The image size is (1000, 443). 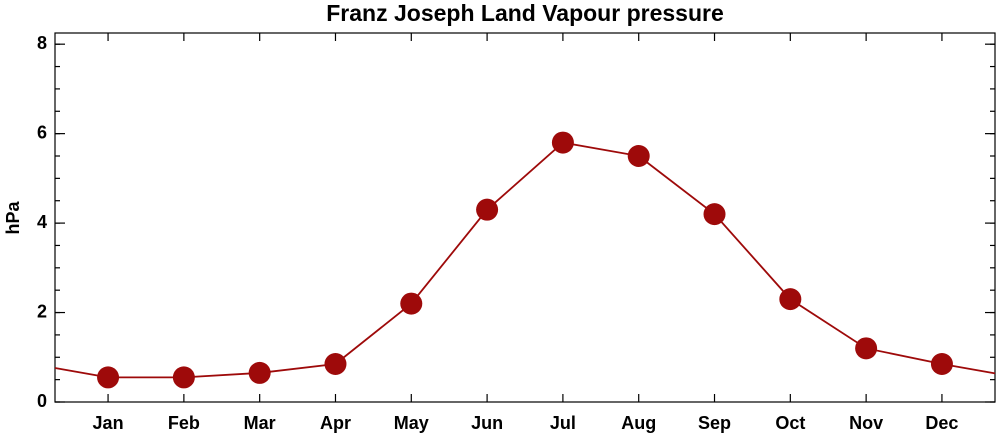 I want to click on y-tick-label: 8, so click(x=42, y=43).